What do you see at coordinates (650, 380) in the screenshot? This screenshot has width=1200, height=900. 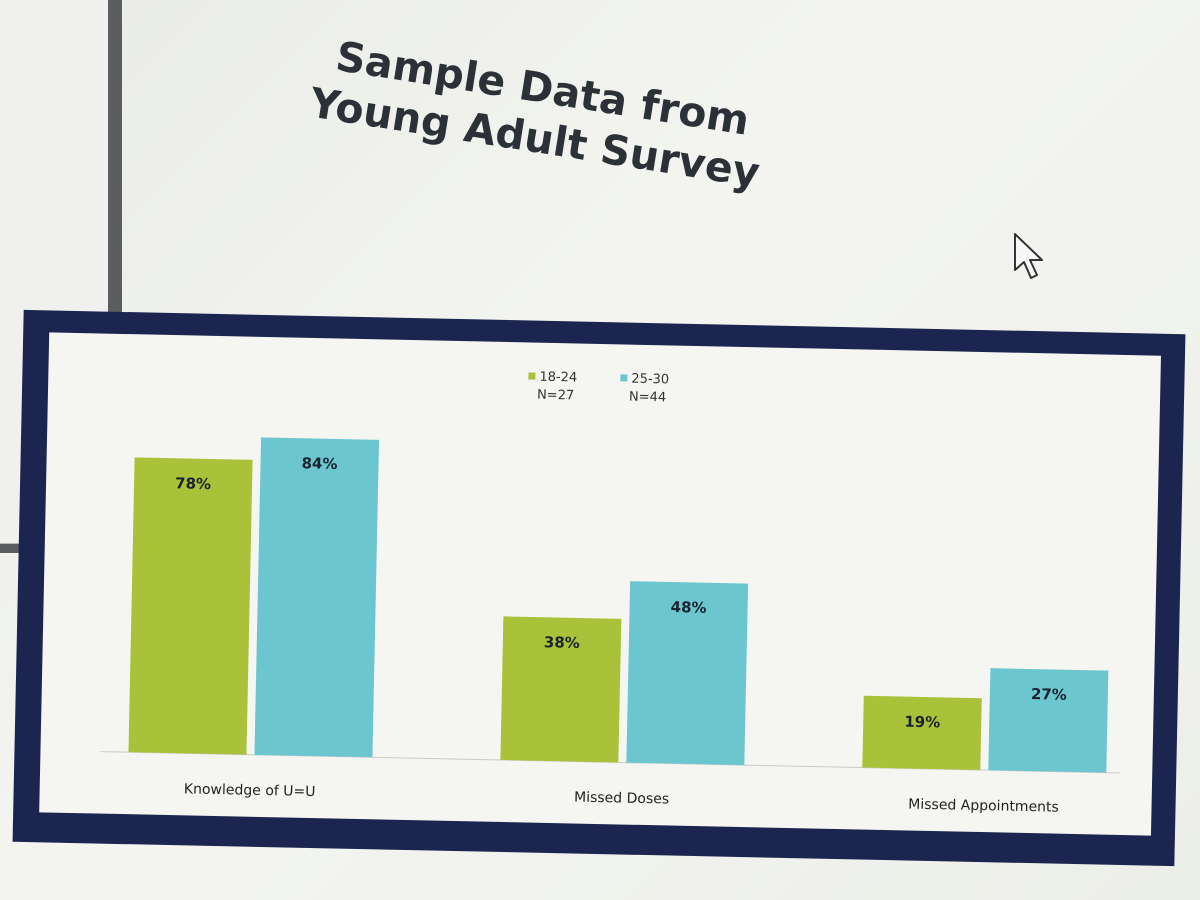 I see `legend-series-name-1: 25-30` at bounding box center [650, 380].